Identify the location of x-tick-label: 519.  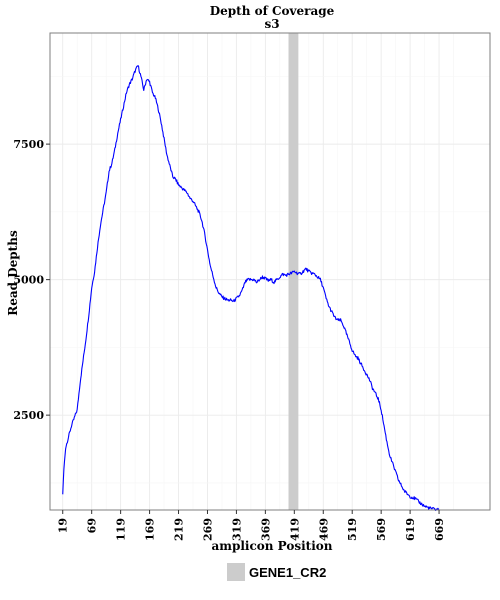
(352, 529).